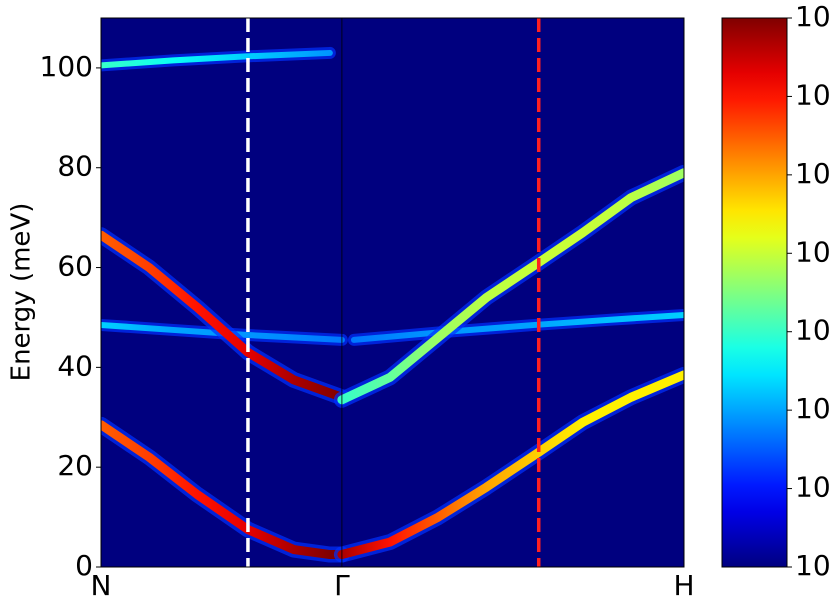  I want to click on x-tick-label: H, so click(683, 585).